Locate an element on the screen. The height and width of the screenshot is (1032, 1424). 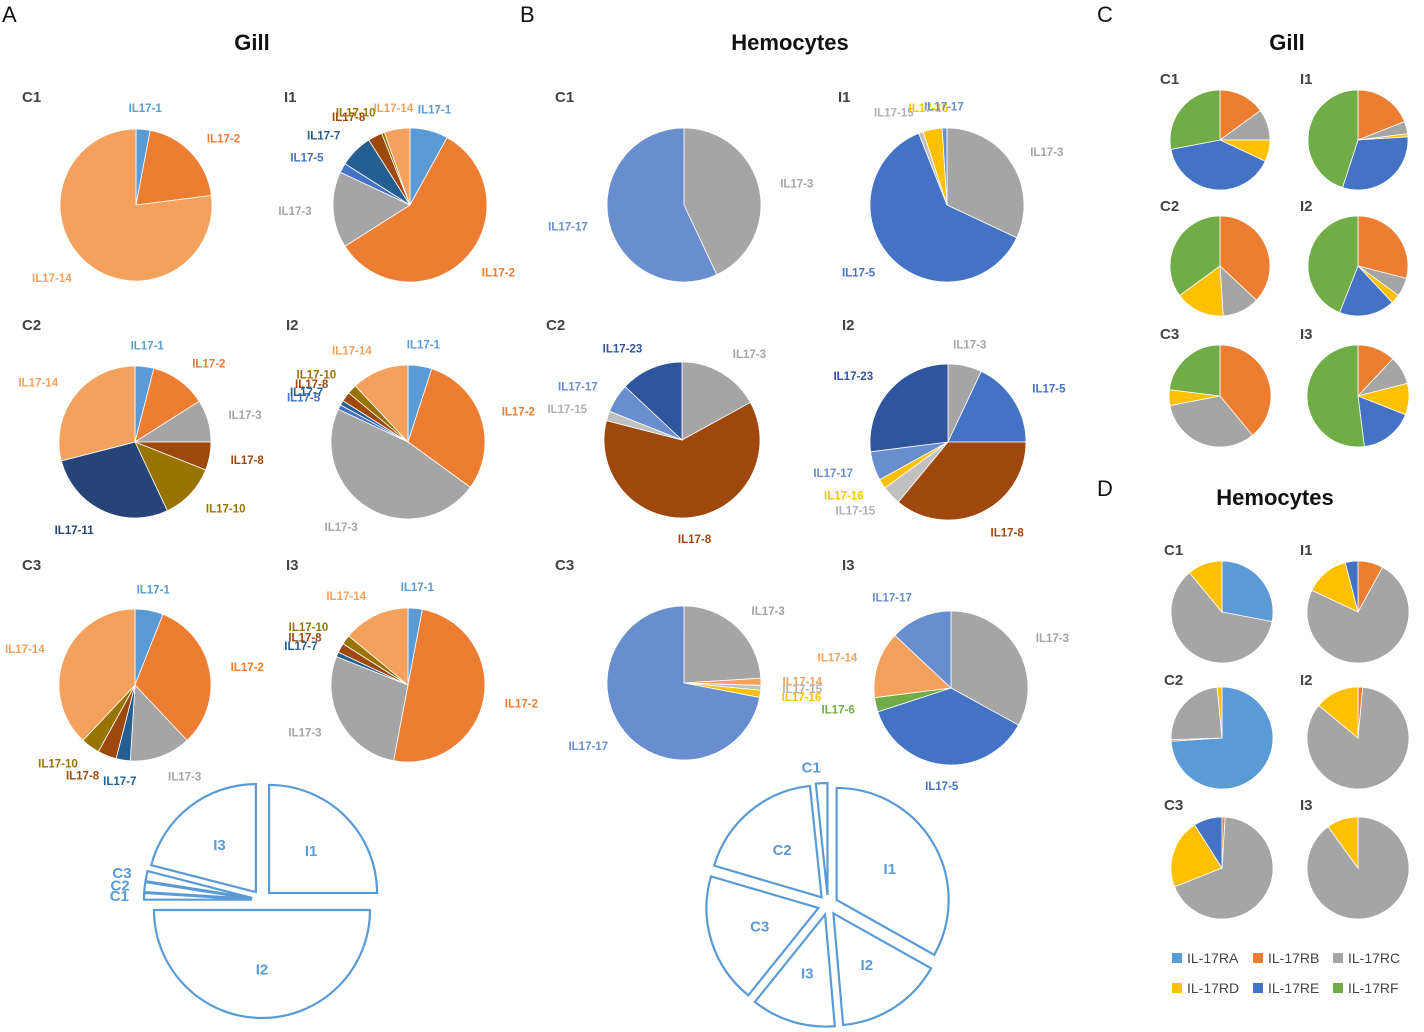
chart-title-d-c2: C2 is located at coordinates (1173, 680).